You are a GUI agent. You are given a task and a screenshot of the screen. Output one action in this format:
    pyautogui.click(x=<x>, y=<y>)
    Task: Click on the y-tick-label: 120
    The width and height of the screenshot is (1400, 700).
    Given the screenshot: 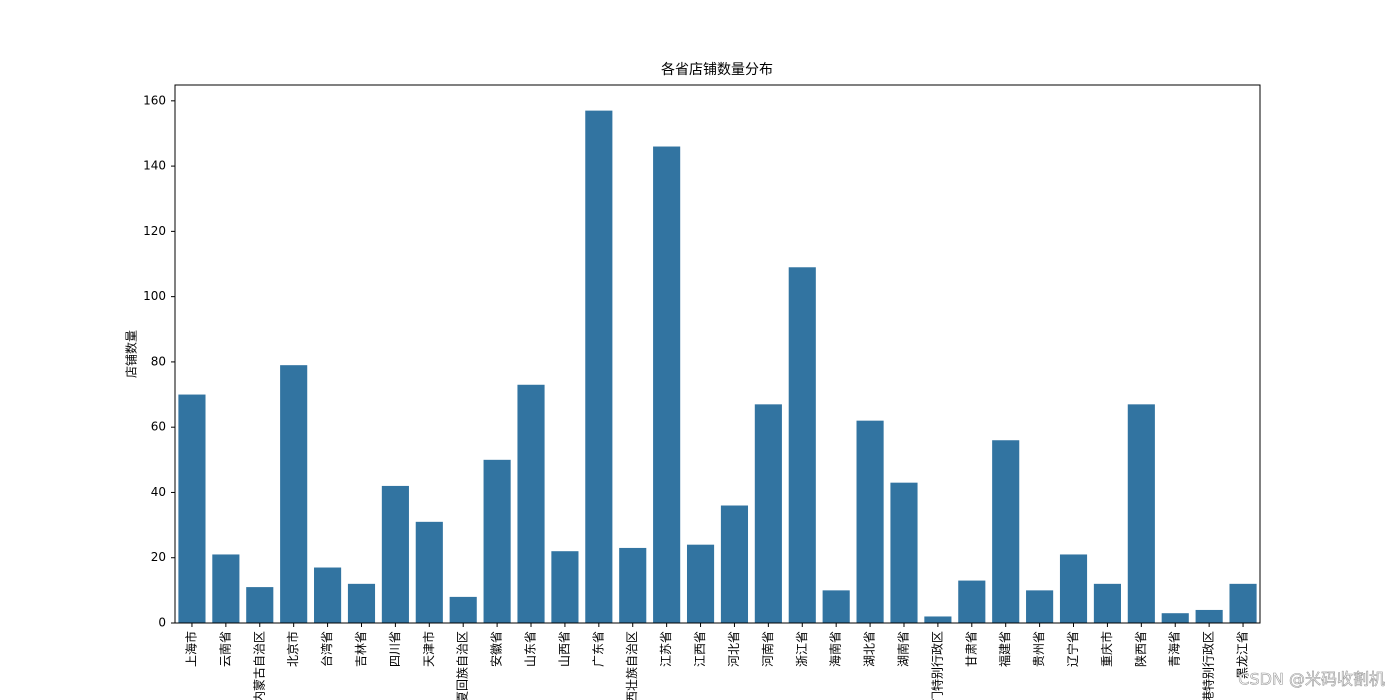 What is the action you would take?
    pyautogui.click(x=154, y=231)
    